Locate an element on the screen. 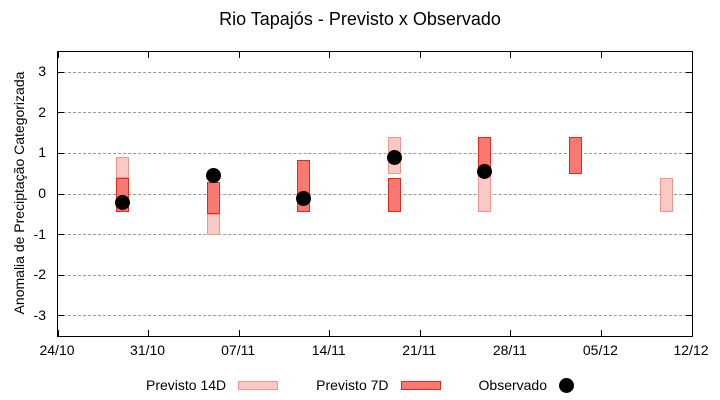  x-tick-label: 31/10 is located at coordinates (148, 350).